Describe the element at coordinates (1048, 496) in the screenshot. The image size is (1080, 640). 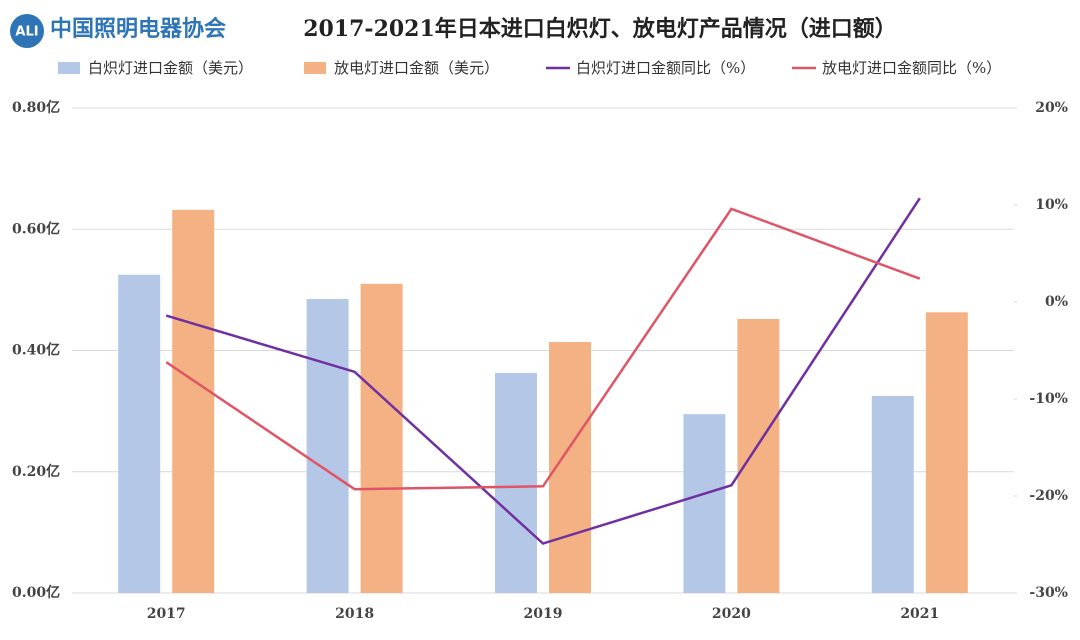
I see `y2-tick-label: -20%` at that location.